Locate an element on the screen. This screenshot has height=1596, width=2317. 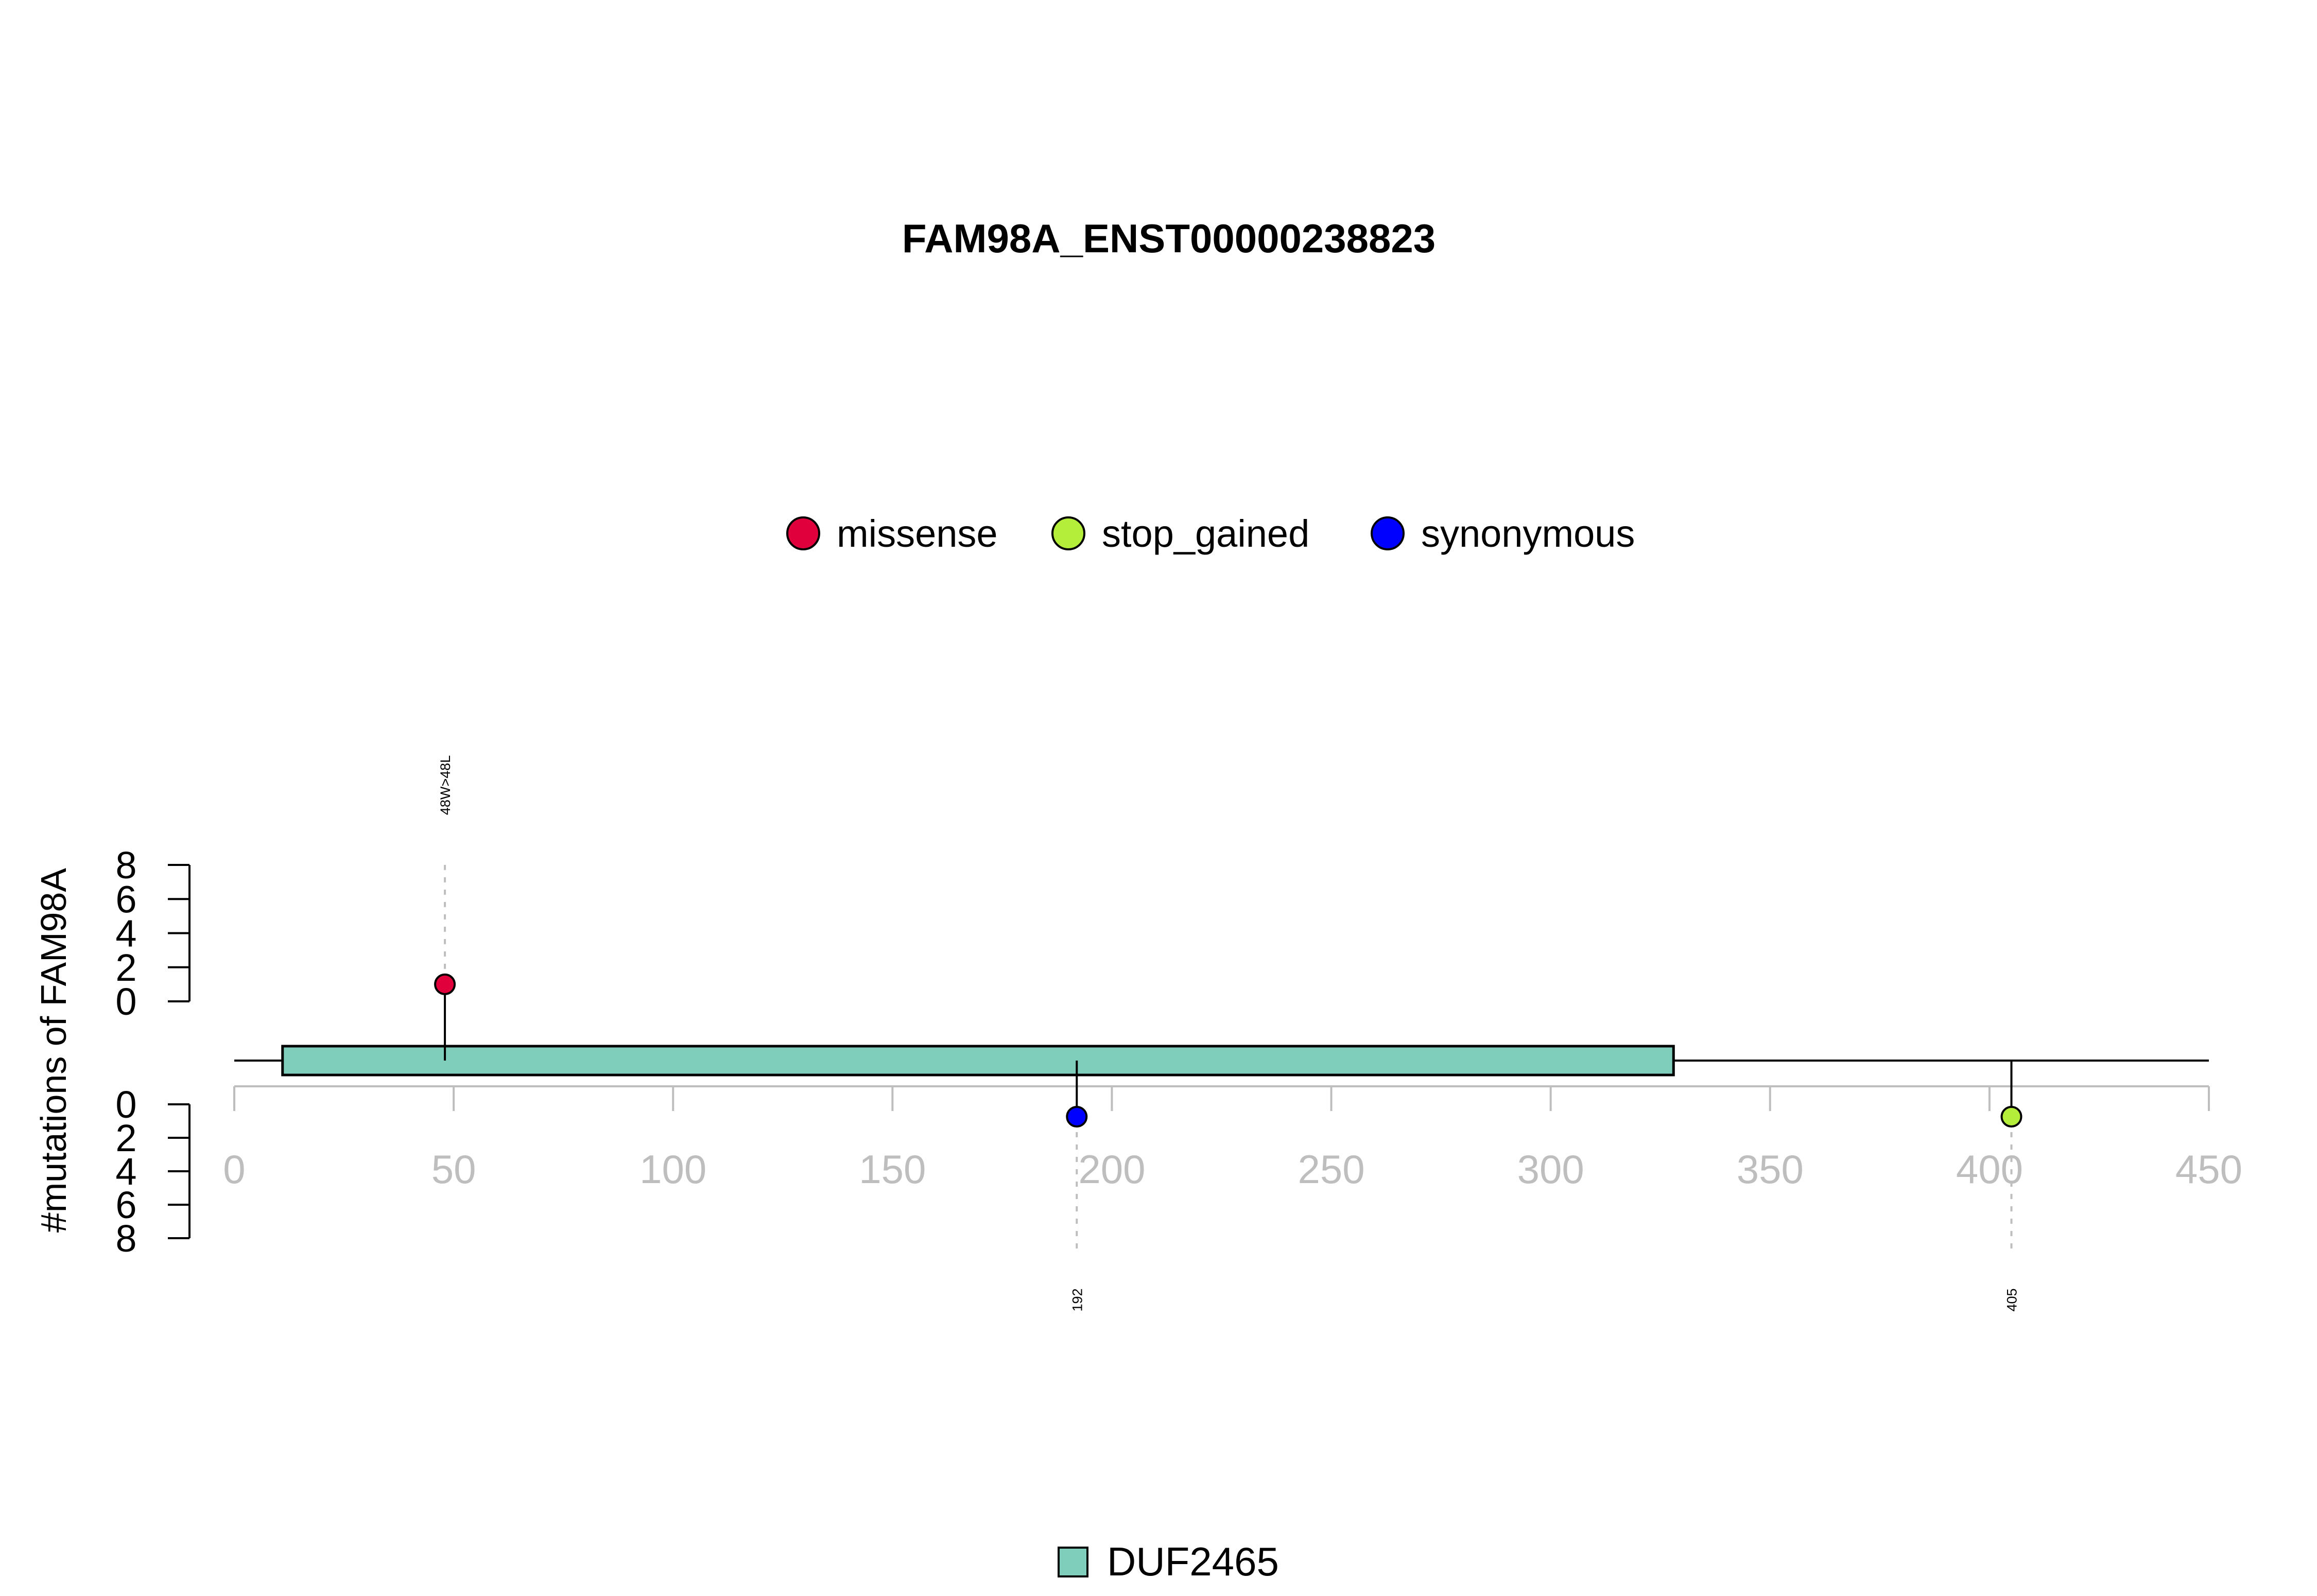
x-tick-label: 450 is located at coordinates (2208, 1170).